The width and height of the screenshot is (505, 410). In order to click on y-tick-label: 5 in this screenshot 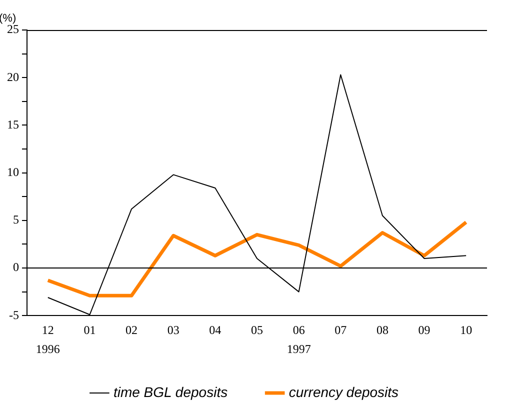, I will do `click(16, 219)`.